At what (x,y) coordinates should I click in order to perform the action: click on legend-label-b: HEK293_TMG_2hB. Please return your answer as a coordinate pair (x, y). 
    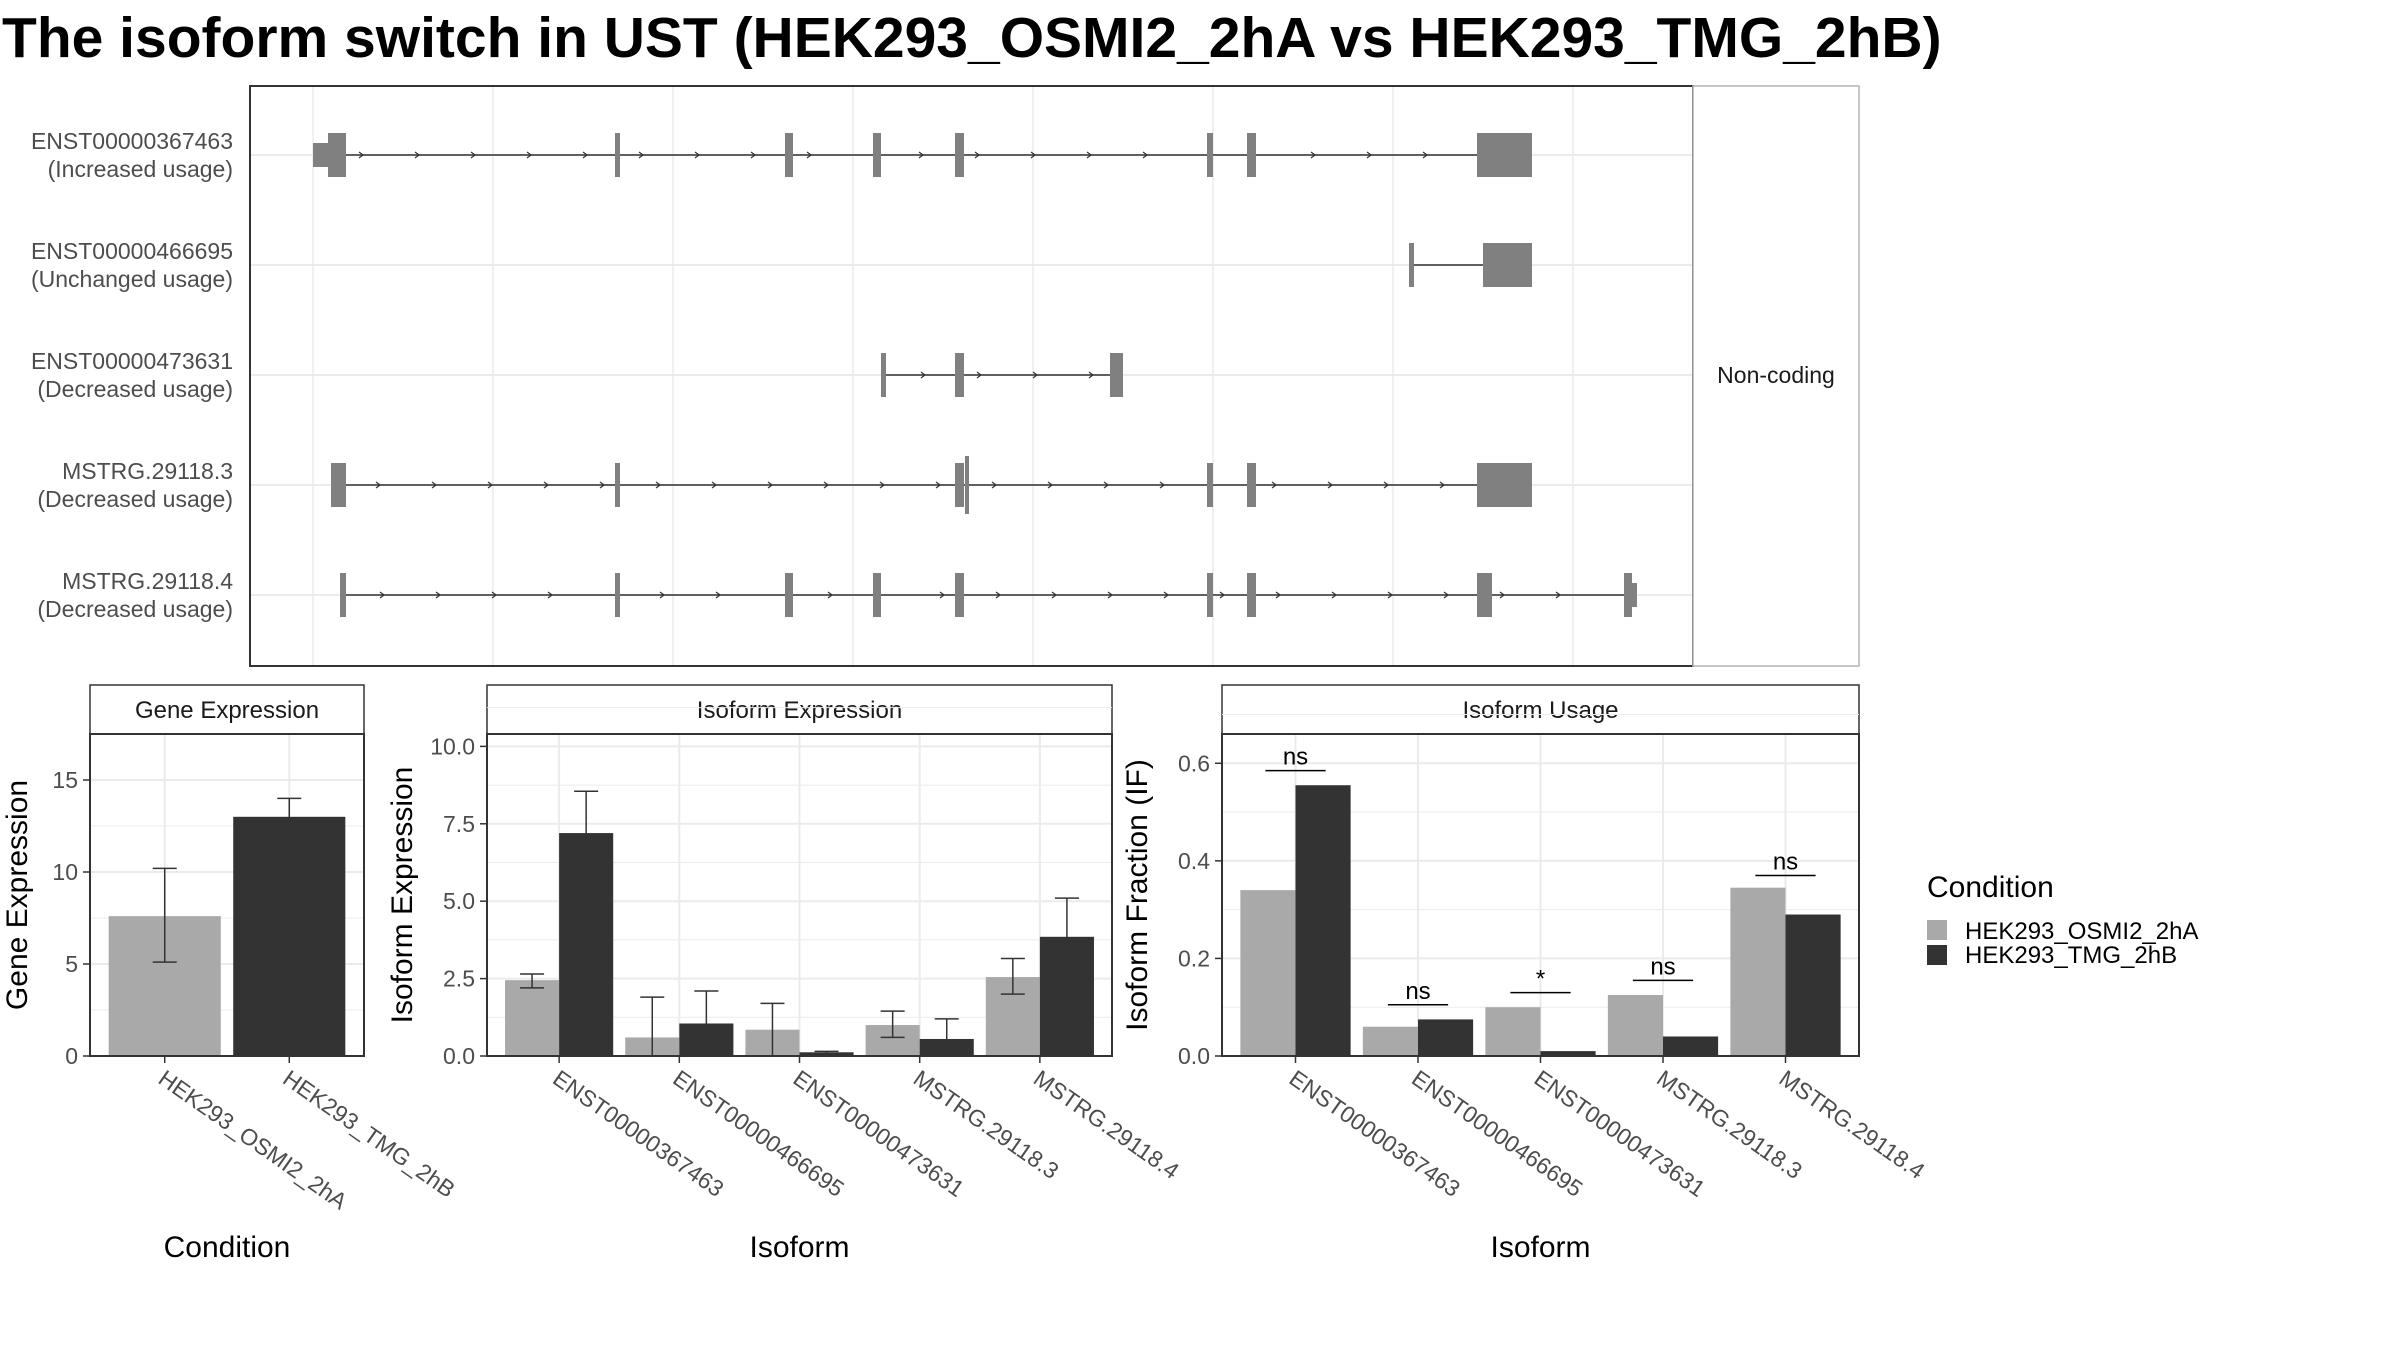
    Looking at the image, I should click on (2071, 955).